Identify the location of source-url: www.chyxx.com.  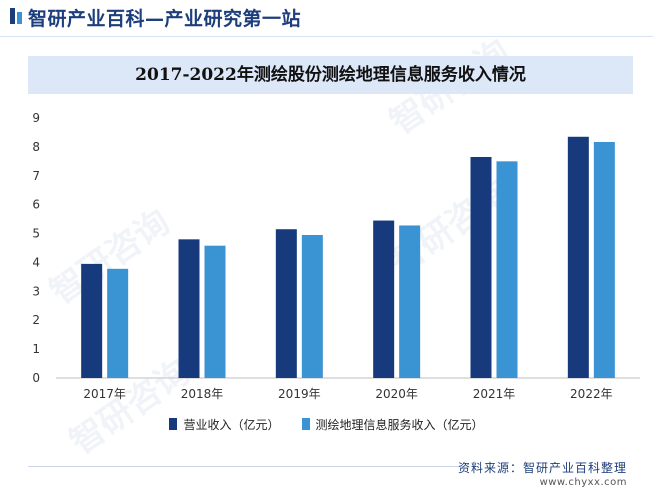
(583, 482).